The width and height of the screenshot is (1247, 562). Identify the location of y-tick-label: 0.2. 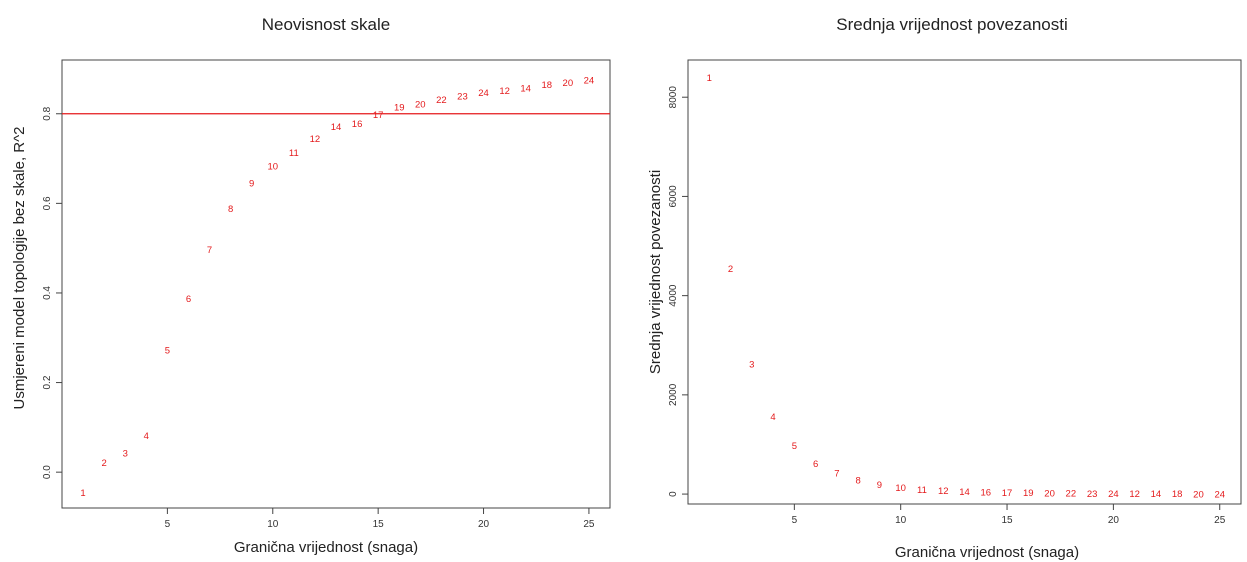
(47, 382).